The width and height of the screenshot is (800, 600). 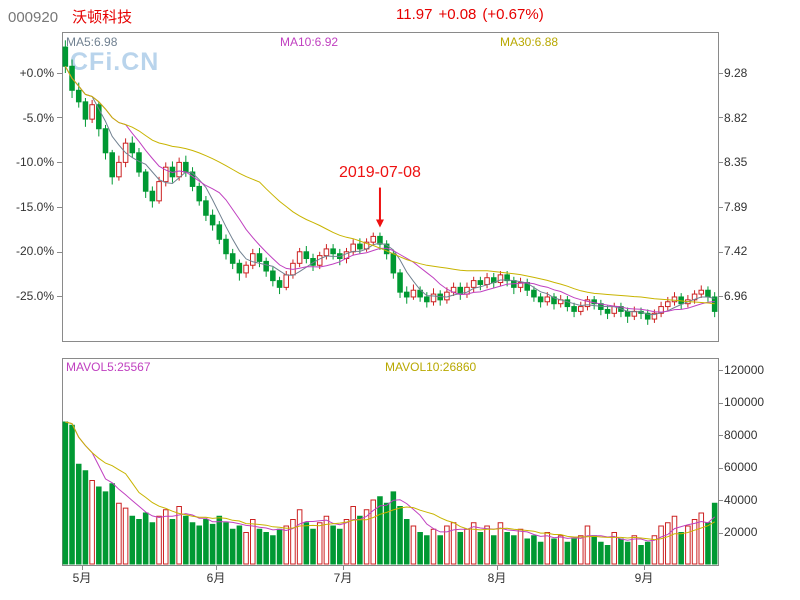 I want to click on main-left-axis-label: -25.0%, so click(x=34, y=296).